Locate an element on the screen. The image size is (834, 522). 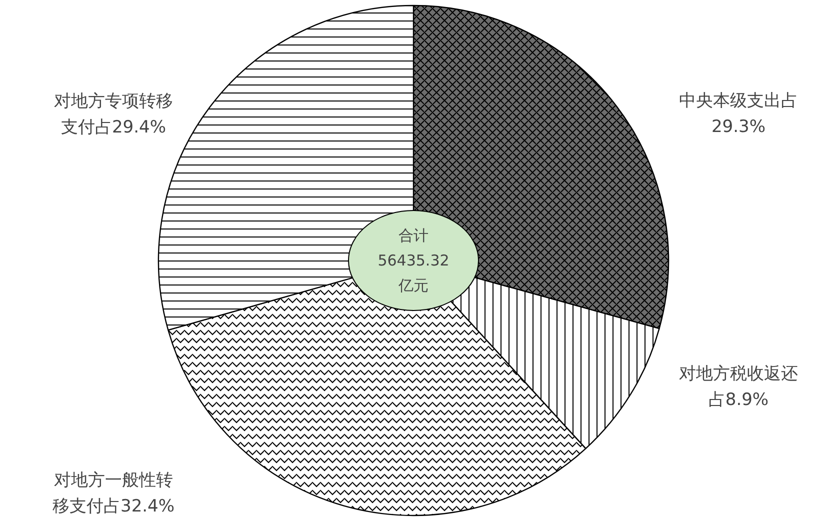
slice-label: 对地方一般性转移支付占32.4% is located at coordinates (113, 493).